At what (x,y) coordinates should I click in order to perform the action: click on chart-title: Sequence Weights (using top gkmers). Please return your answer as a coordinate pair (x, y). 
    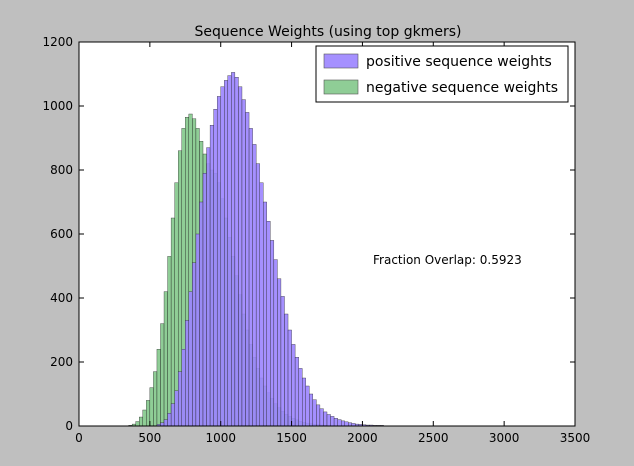
    Looking at the image, I should click on (328, 32).